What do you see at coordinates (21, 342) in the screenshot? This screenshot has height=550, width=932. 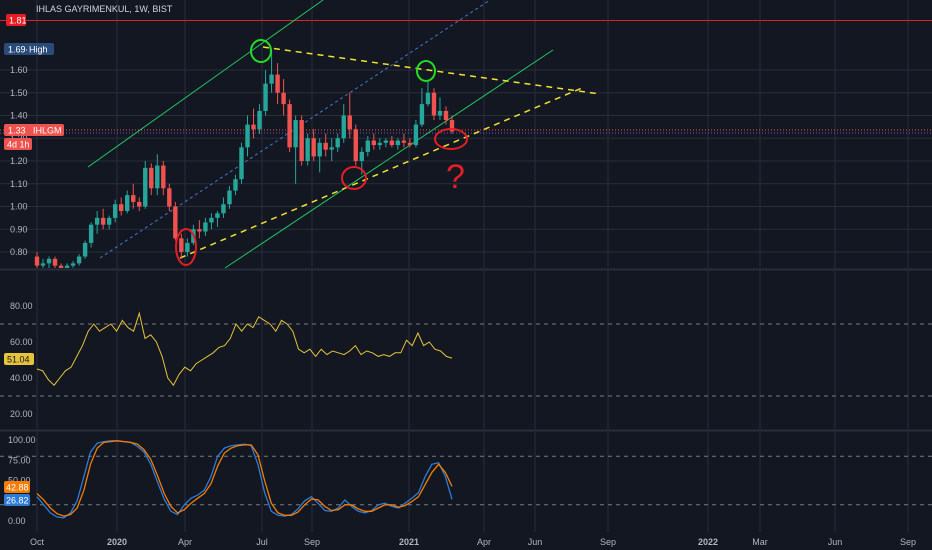 I see `rsi-axis-tick-label: 60.00` at bounding box center [21, 342].